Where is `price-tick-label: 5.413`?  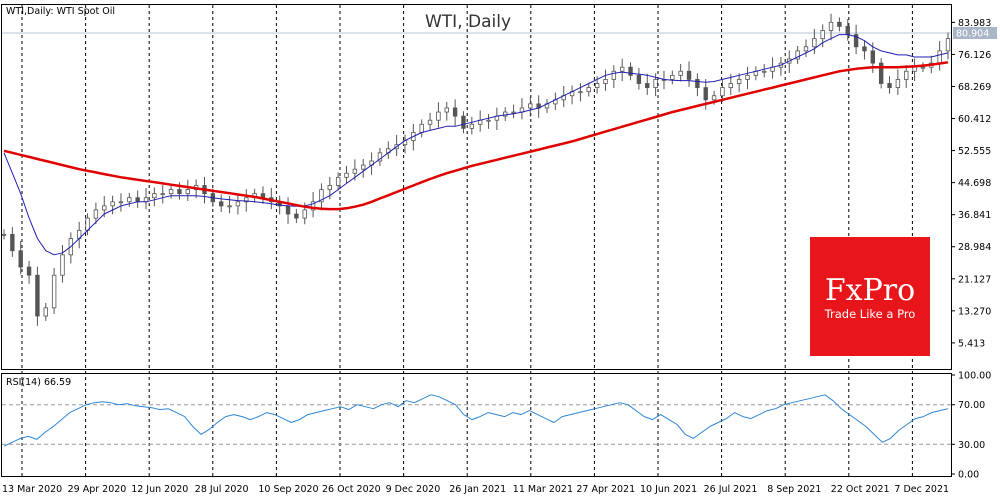 price-tick-label: 5.413 is located at coordinates (971, 343).